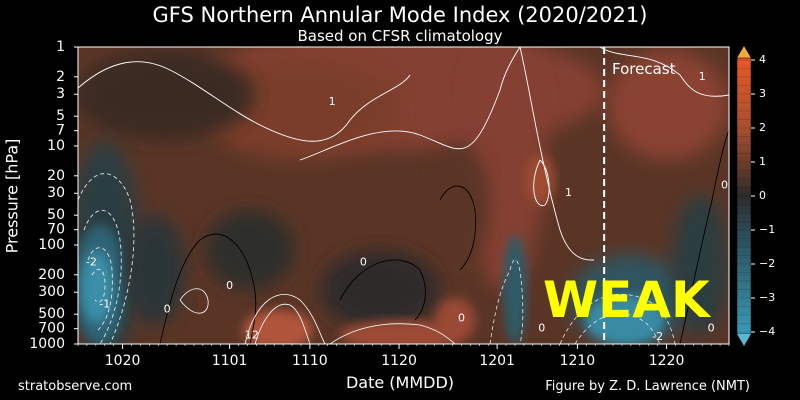  What do you see at coordinates (400, 36) in the screenshot?
I see `chart-subtitle: Based on CFSR climatology` at bounding box center [400, 36].